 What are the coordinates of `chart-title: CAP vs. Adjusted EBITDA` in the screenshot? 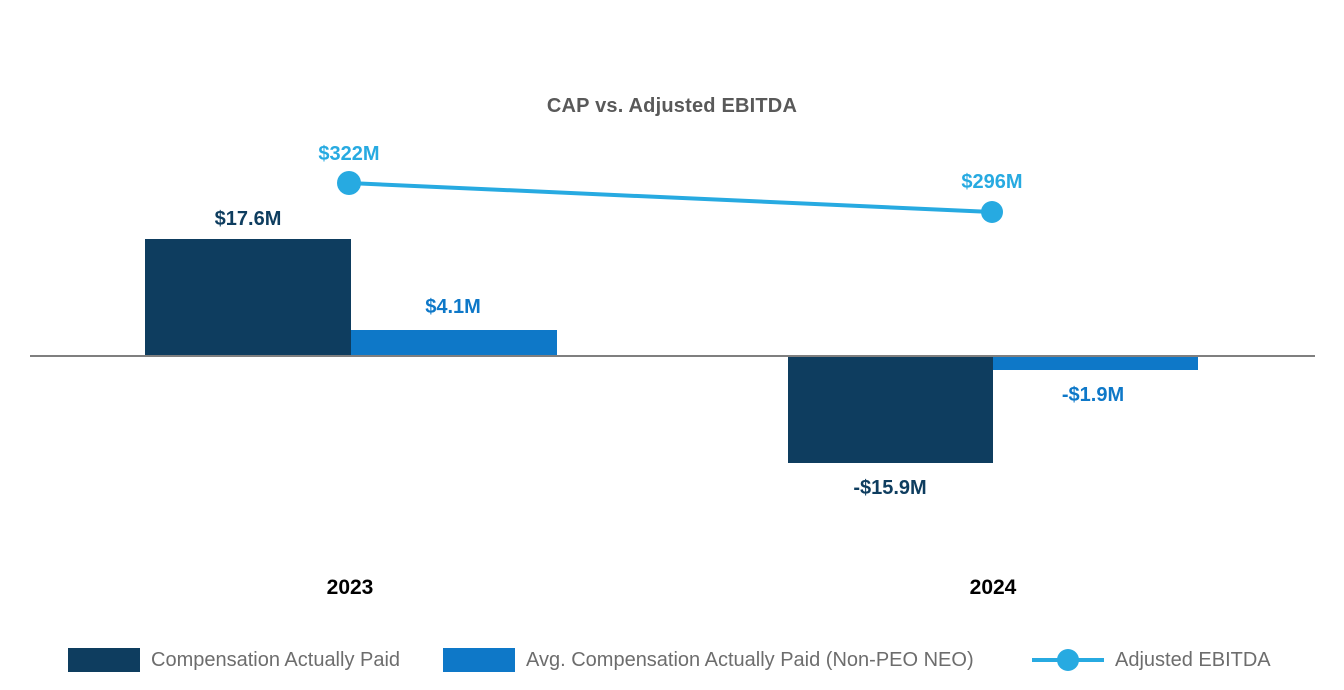 It's located at (672, 106).